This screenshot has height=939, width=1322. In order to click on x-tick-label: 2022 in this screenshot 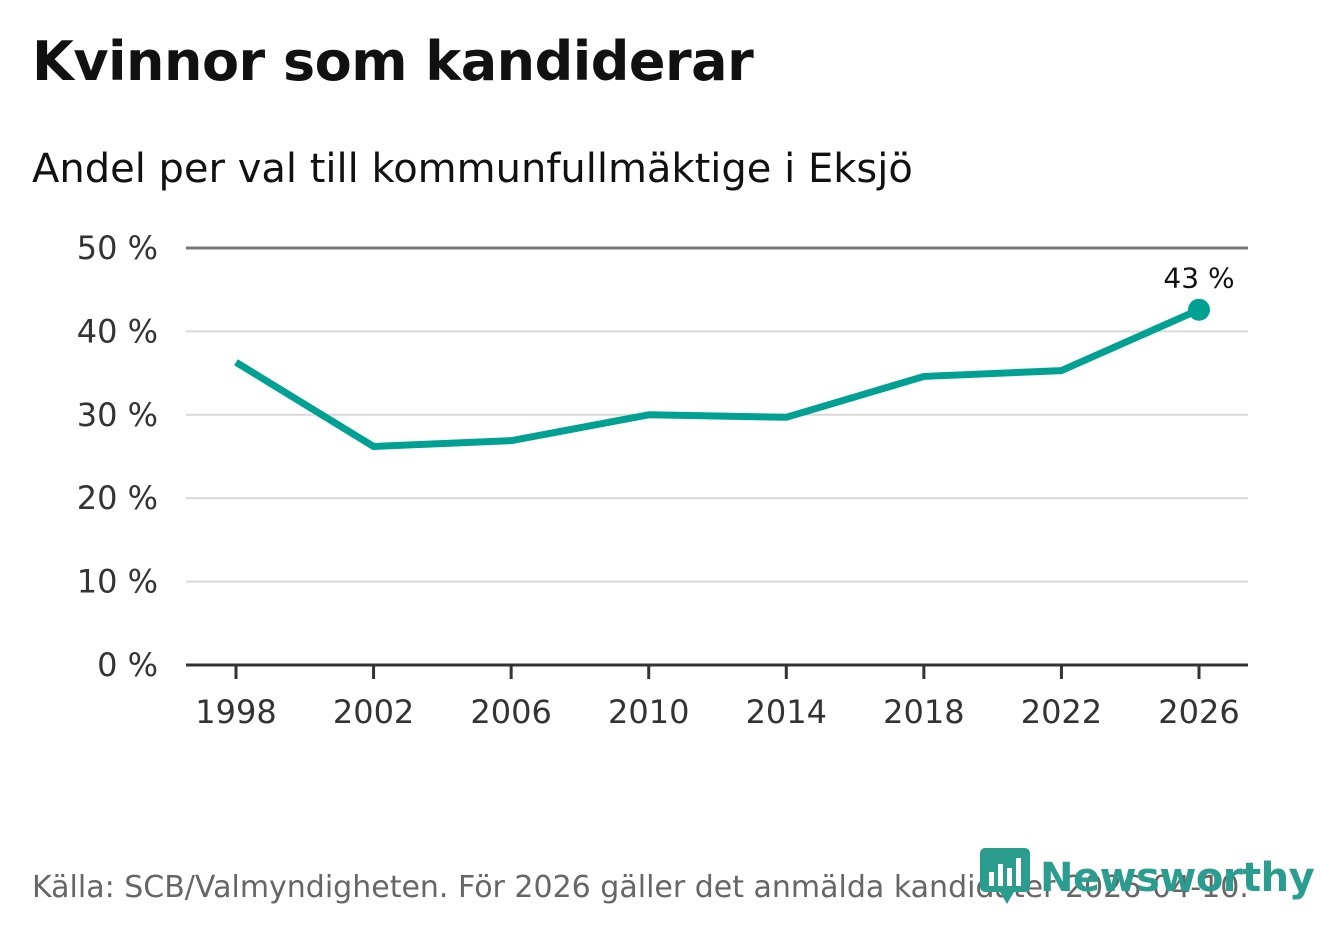, I will do `click(1061, 712)`.